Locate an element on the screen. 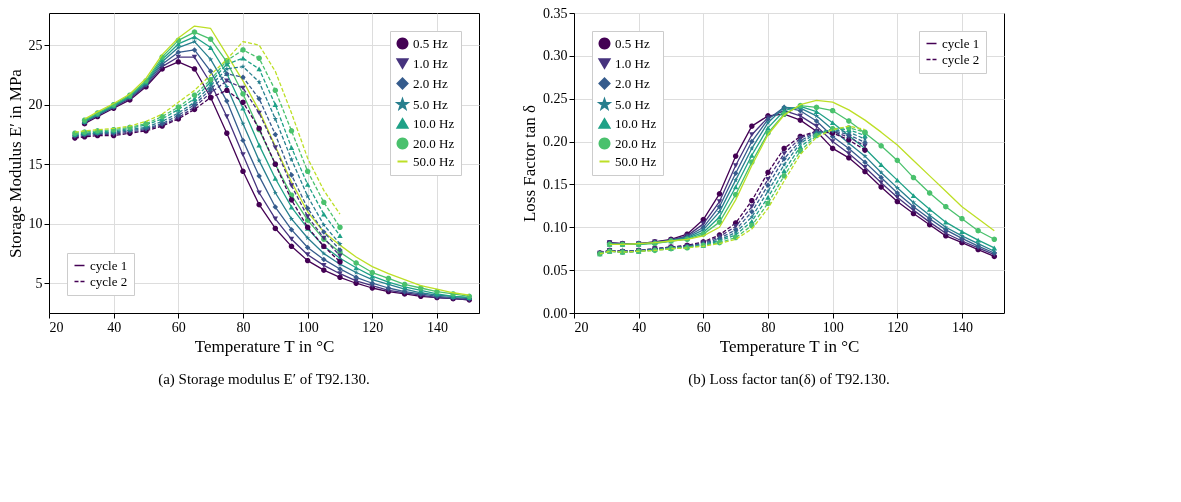 This screenshot has height=502, width=1181. y-tick-label: 20 is located at coordinates (35, 105).